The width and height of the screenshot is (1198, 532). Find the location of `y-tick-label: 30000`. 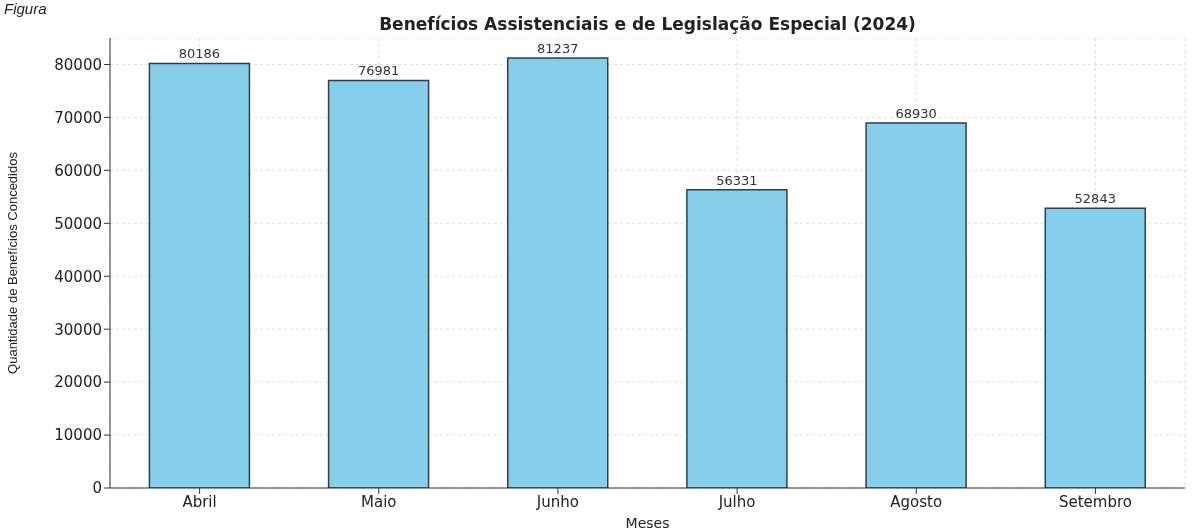

y-tick-label: 30000 is located at coordinates (78, 329).